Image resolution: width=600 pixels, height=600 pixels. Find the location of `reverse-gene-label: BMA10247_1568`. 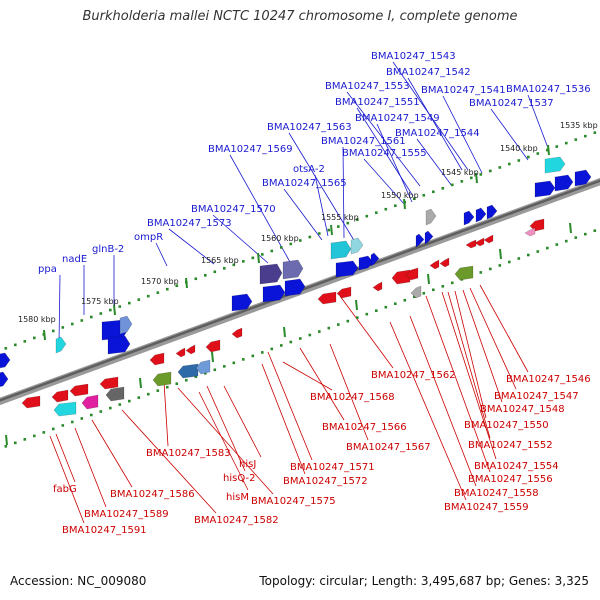

reverse-gene-label: BMA10247_1568 is located at coordinates (352, 397).